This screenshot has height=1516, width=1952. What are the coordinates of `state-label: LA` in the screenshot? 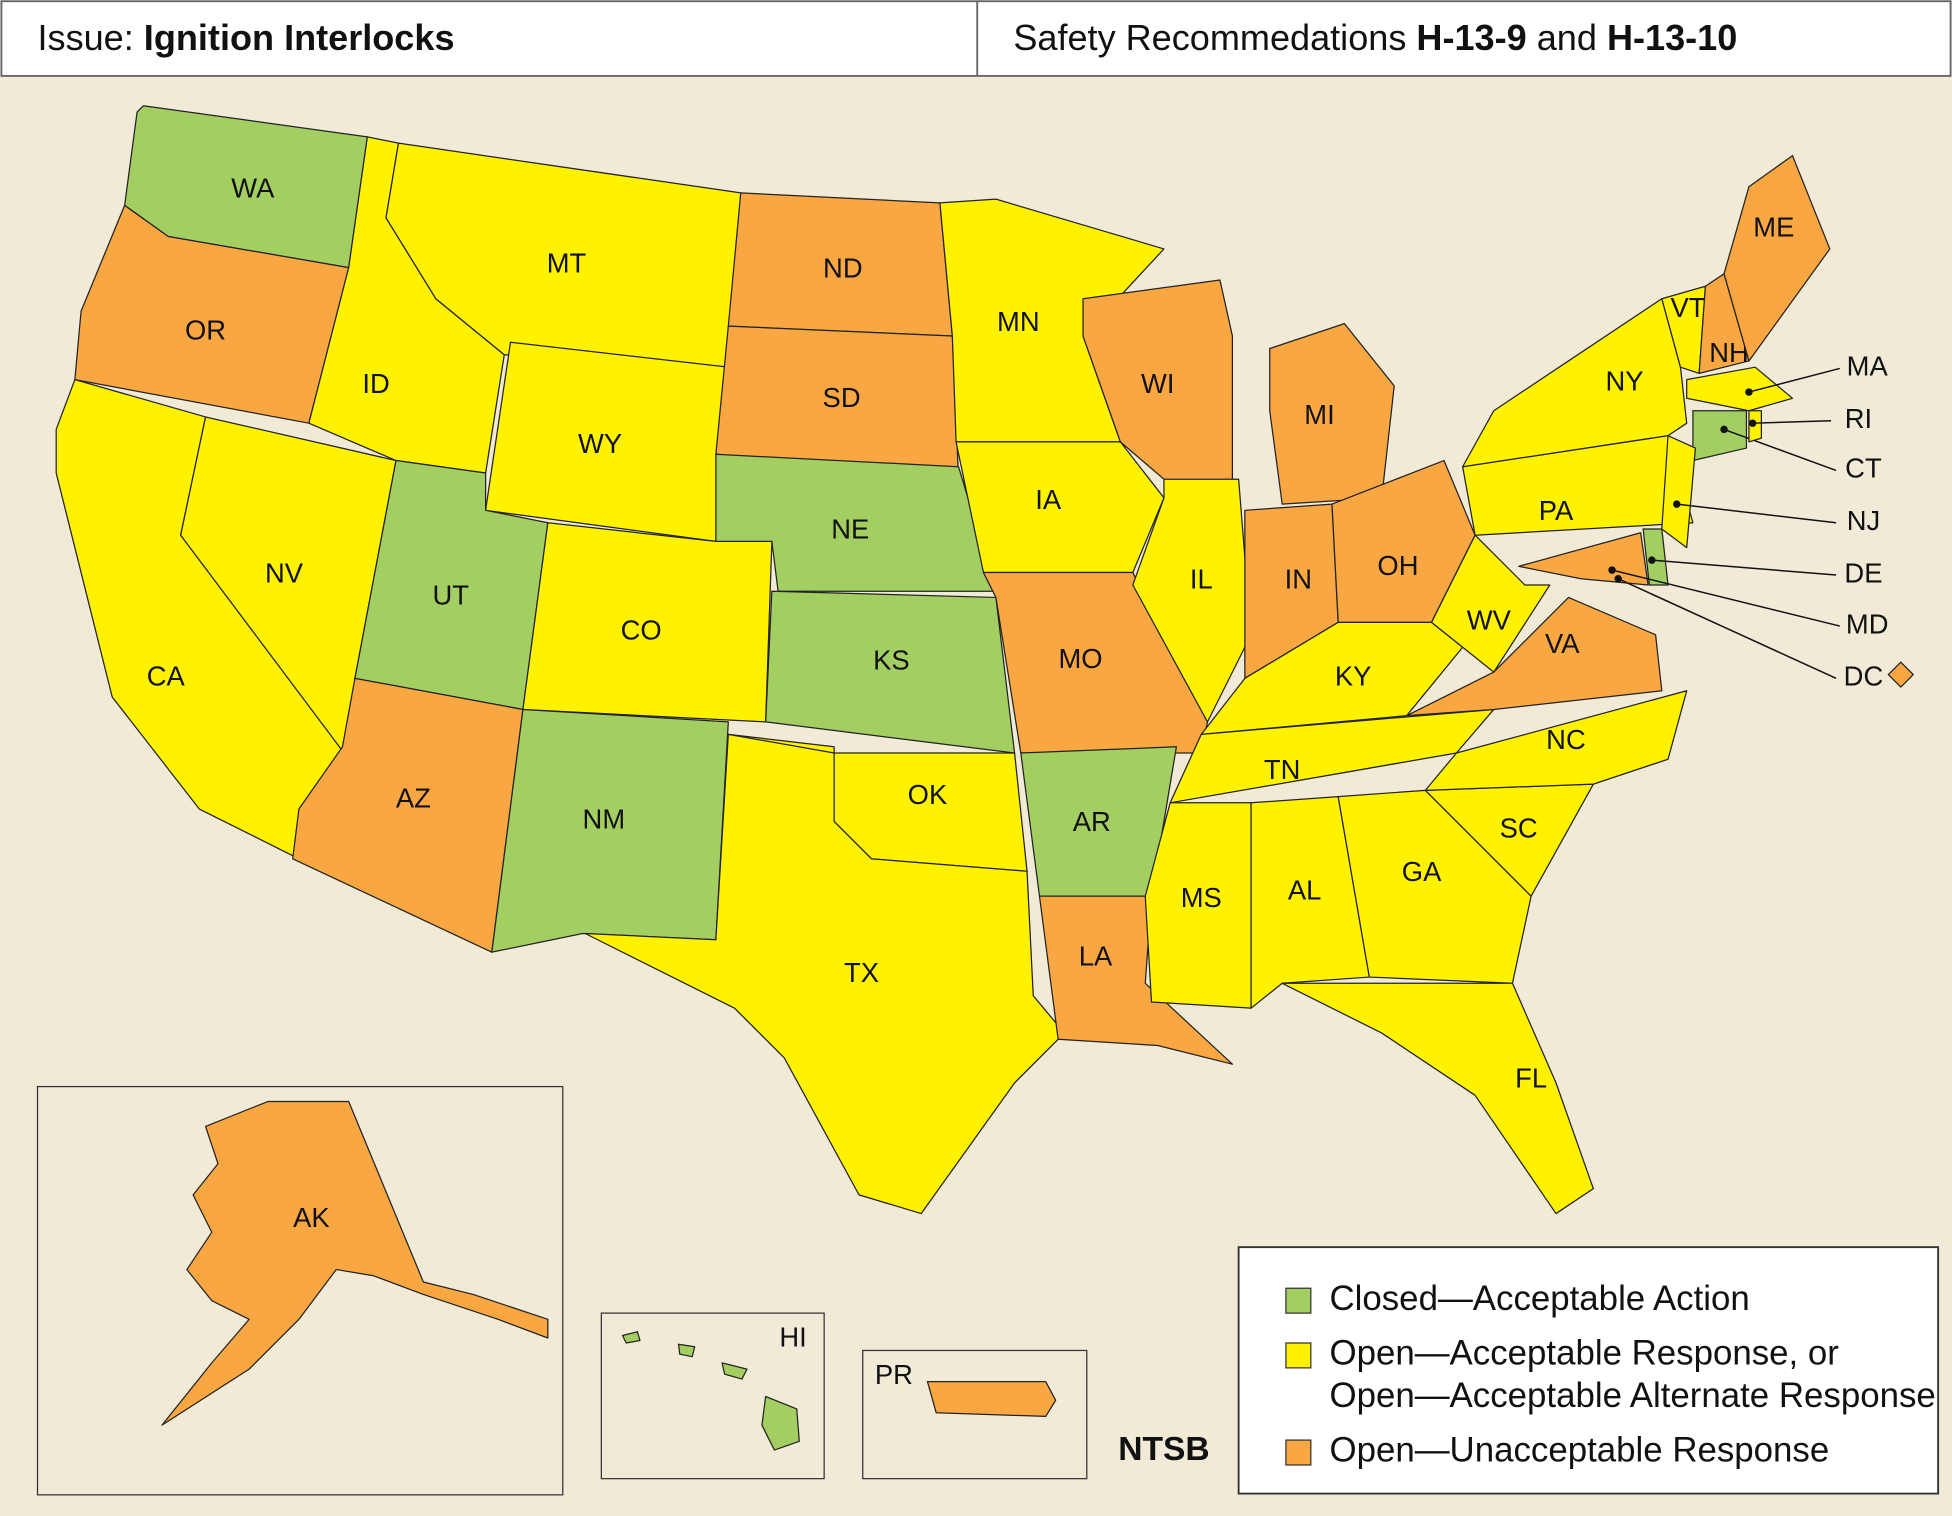 It's located at (1096, 956).